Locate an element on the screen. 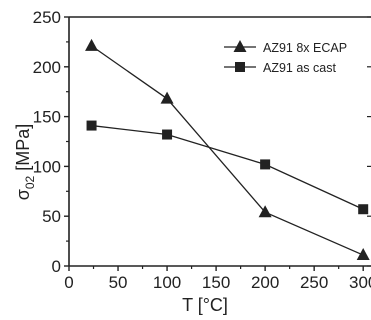 The width and height of the screenshot is (371, 320). x-tick-label: 100 is located at coordinates (167, 282).